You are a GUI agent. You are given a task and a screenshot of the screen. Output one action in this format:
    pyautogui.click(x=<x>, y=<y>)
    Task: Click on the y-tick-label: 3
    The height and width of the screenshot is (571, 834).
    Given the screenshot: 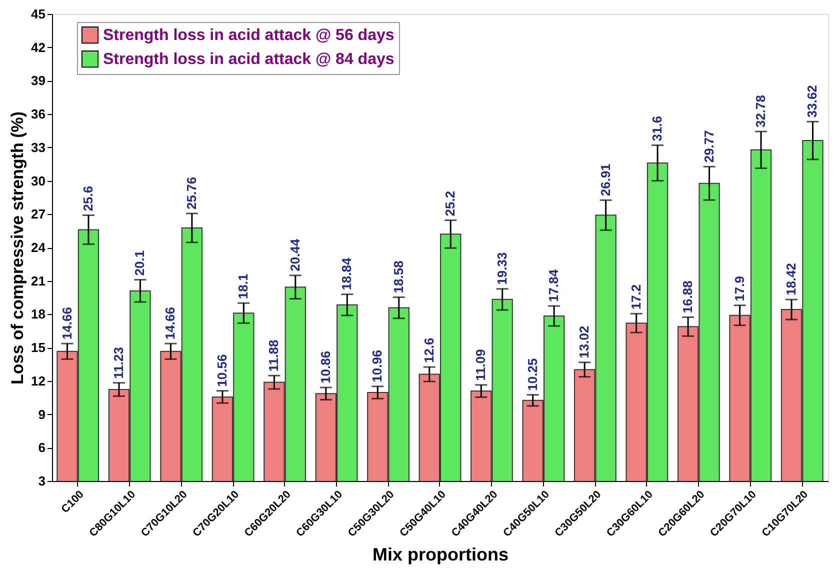 What is the action you would take?
    pyautogui.click(x=42, y=481)
    